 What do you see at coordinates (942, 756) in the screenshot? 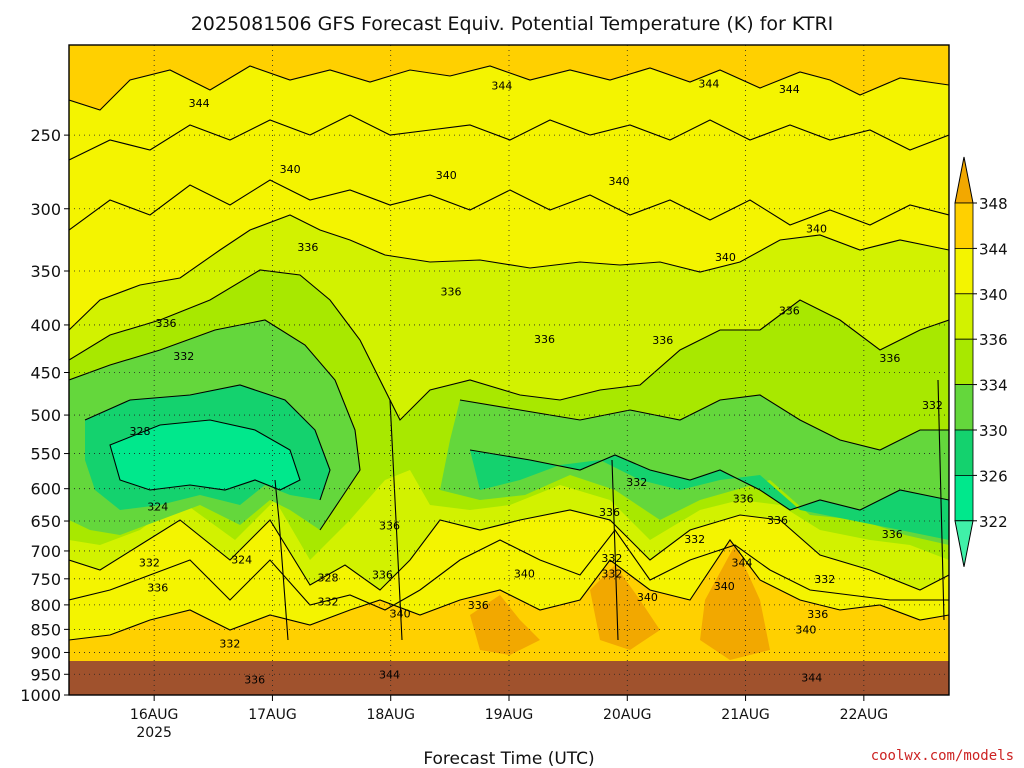
I see `credit-text: coolwx.com/models` at bounding box center [942, 756].